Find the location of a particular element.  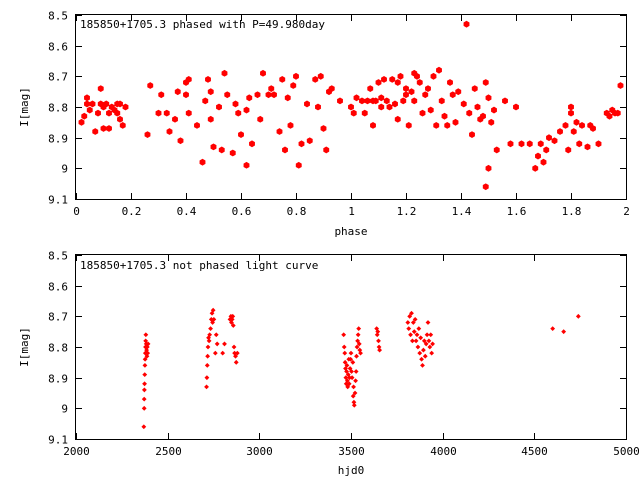

phased-y-tick-label: 8.7 is located at coordinates (58, 77).